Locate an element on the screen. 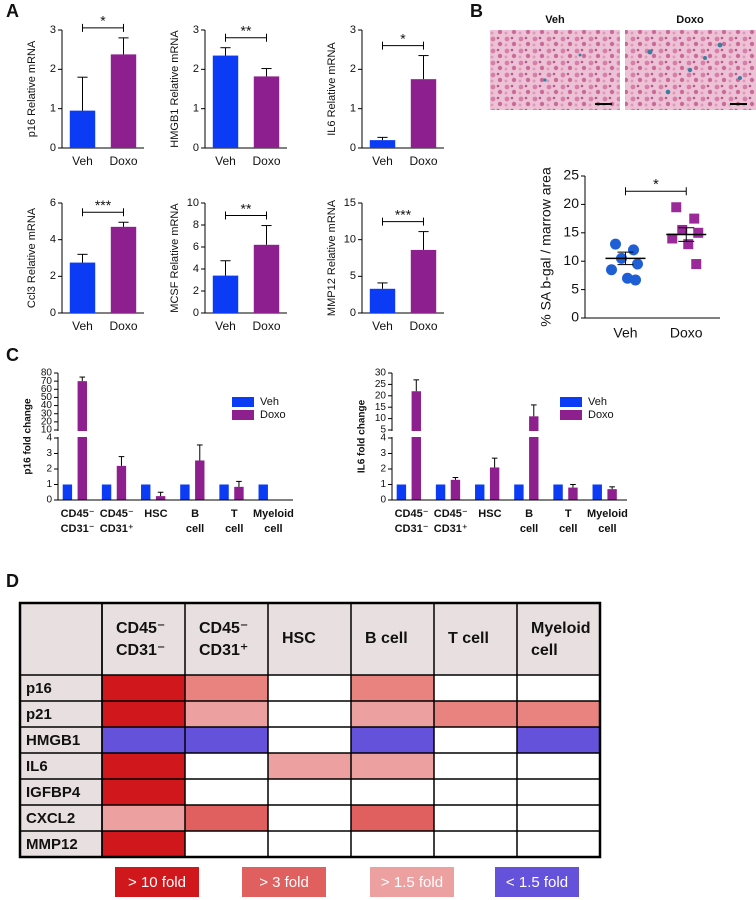  y-tick-label: 2 is located at coordinates (49, 469).